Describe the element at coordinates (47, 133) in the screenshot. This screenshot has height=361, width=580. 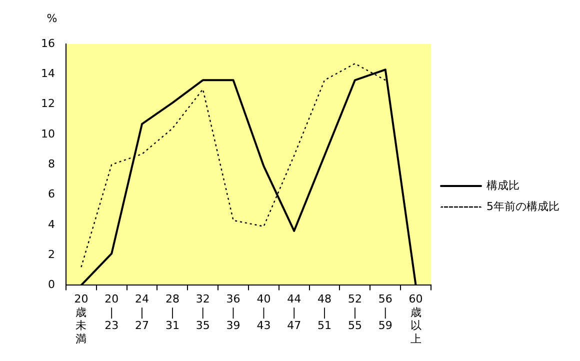
I see `y-tick-label: 10` at that location.